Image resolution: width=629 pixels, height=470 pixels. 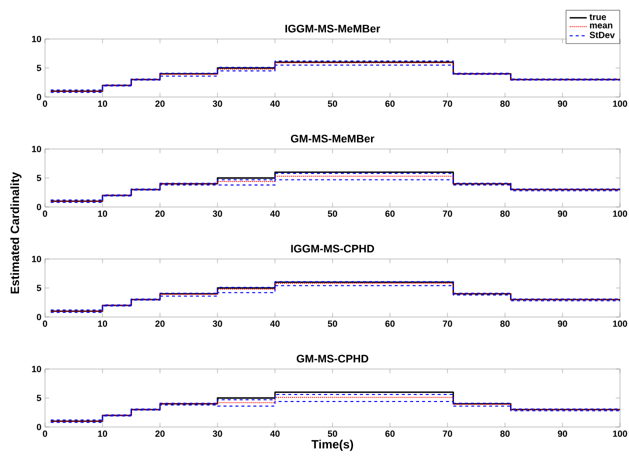 I want to click on chart-title: GM-MS-CPHD, so click(x=332, y=358).